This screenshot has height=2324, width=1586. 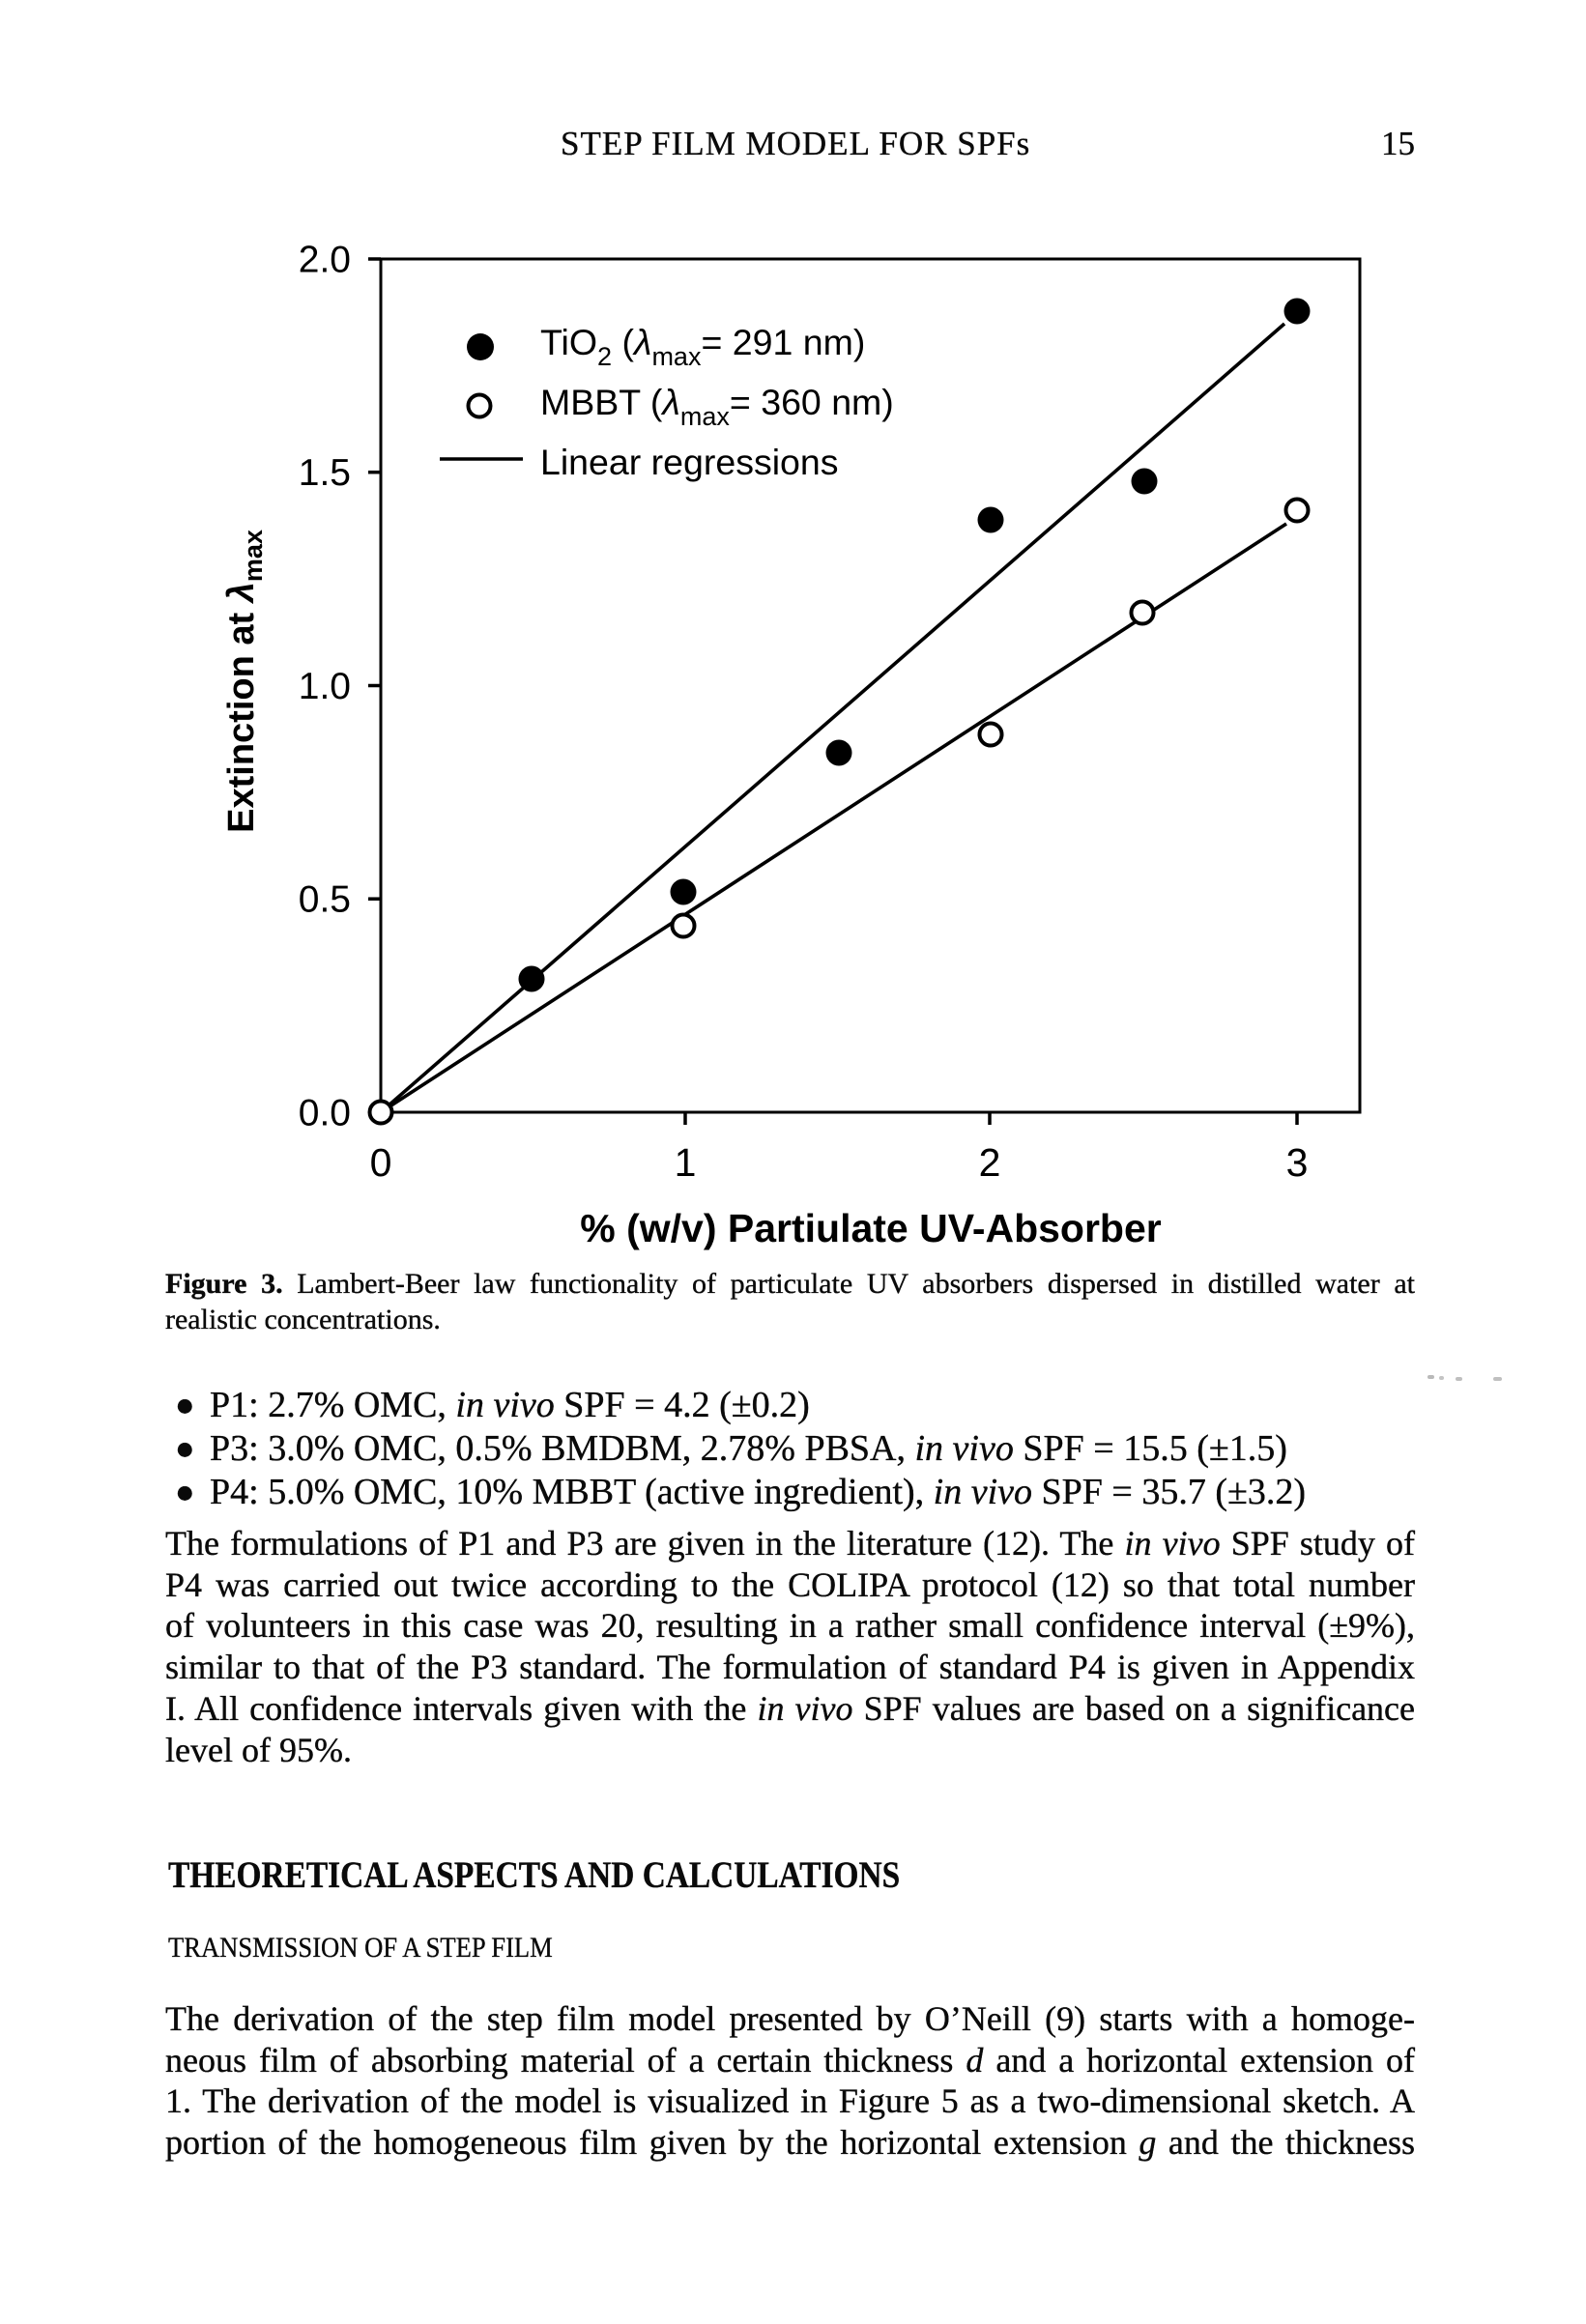 What do you see at coordinates (702, 347) in the screenshot?
I see `svg-text: TiO2 (λmax= 291 nm)` at bounding box center [702, 347].